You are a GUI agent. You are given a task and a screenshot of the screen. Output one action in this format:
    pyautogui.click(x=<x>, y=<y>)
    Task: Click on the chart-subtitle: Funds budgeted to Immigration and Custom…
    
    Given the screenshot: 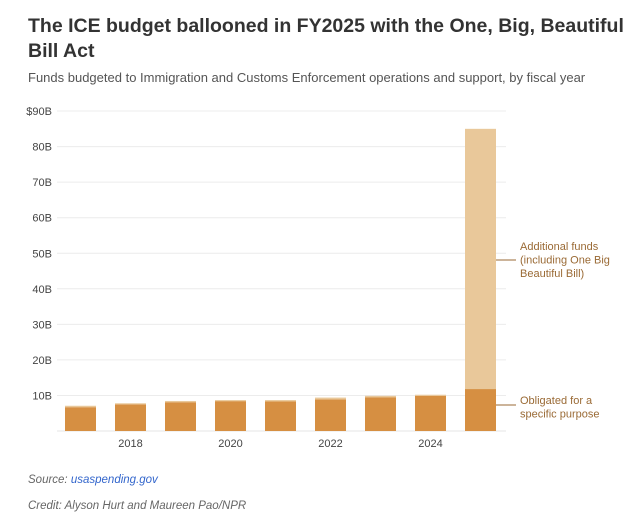 What is the action you would take?
    pyautogui.click(x=307, y=77)
    